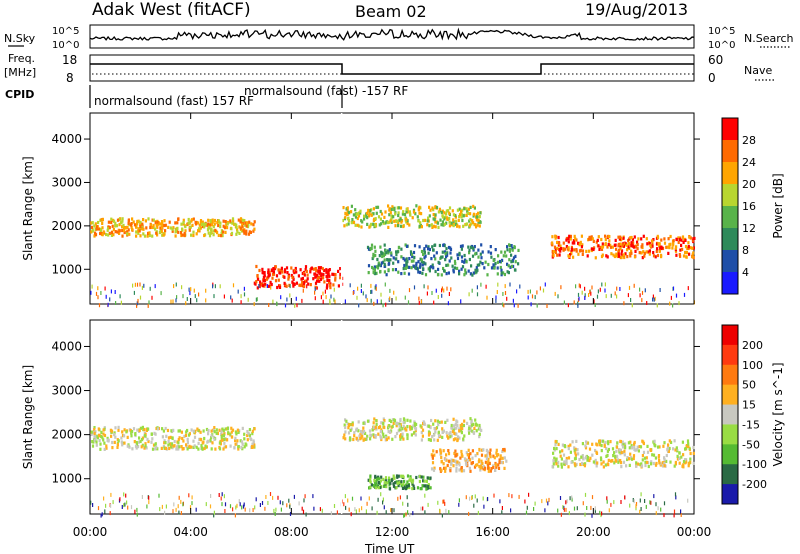 This screenshot has width=800, height=554. Describe the element at coordinates (749, 162) in the screenshot. I see `colorbar-tick-label: 24` at that location.